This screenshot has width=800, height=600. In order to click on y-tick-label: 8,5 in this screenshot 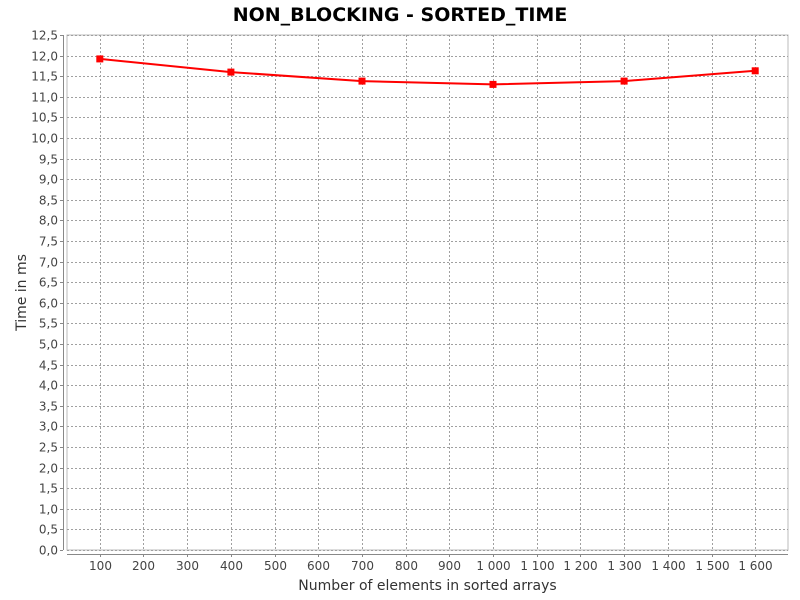, I will do `click(48, 201)`.